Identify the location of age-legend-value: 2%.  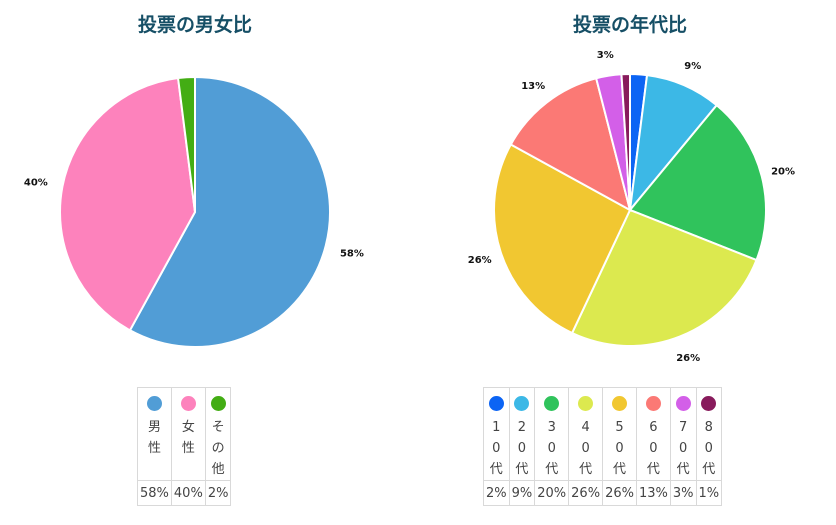
(496, 493).